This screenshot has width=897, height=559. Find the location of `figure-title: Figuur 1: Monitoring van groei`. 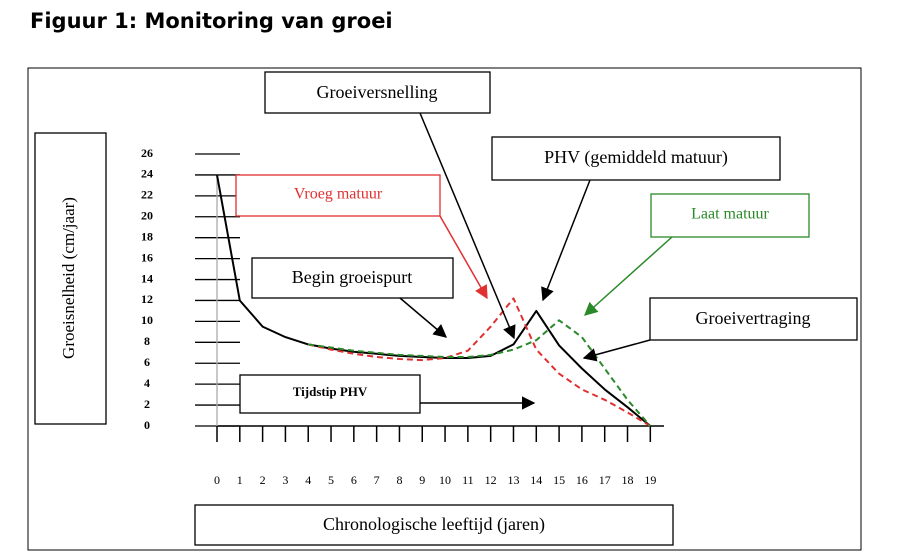

figure-title: Figuur 1: Monitoring van groei is located at coordinates (211, 21).